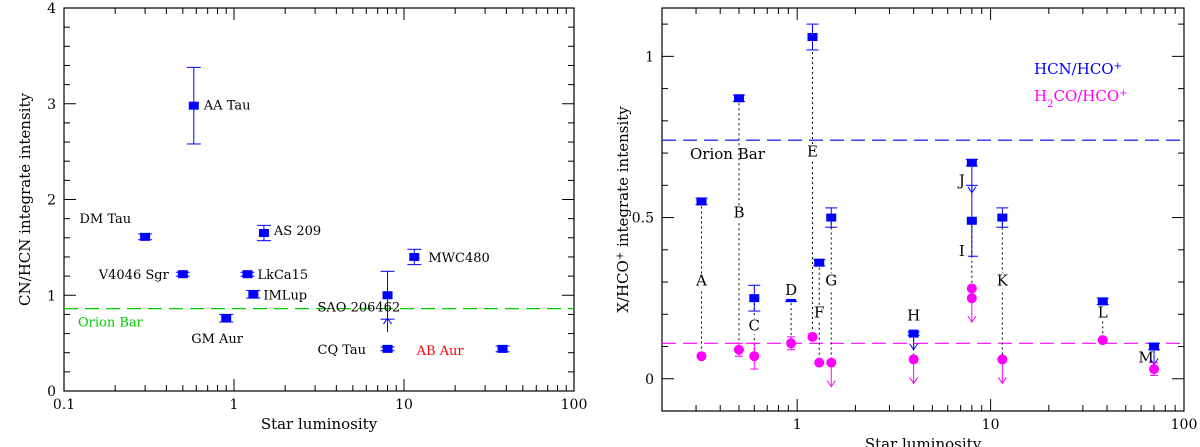 The width and height of the screenshot is (1200, 447). I want to click on point-id-label: A, so click(701, 280).